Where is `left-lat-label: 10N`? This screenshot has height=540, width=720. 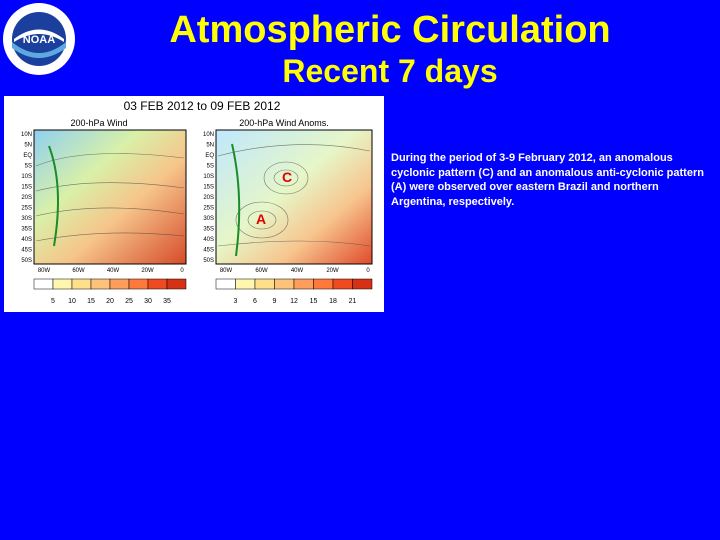
left-lat-label: 10N is located at coordinates (26, 135).